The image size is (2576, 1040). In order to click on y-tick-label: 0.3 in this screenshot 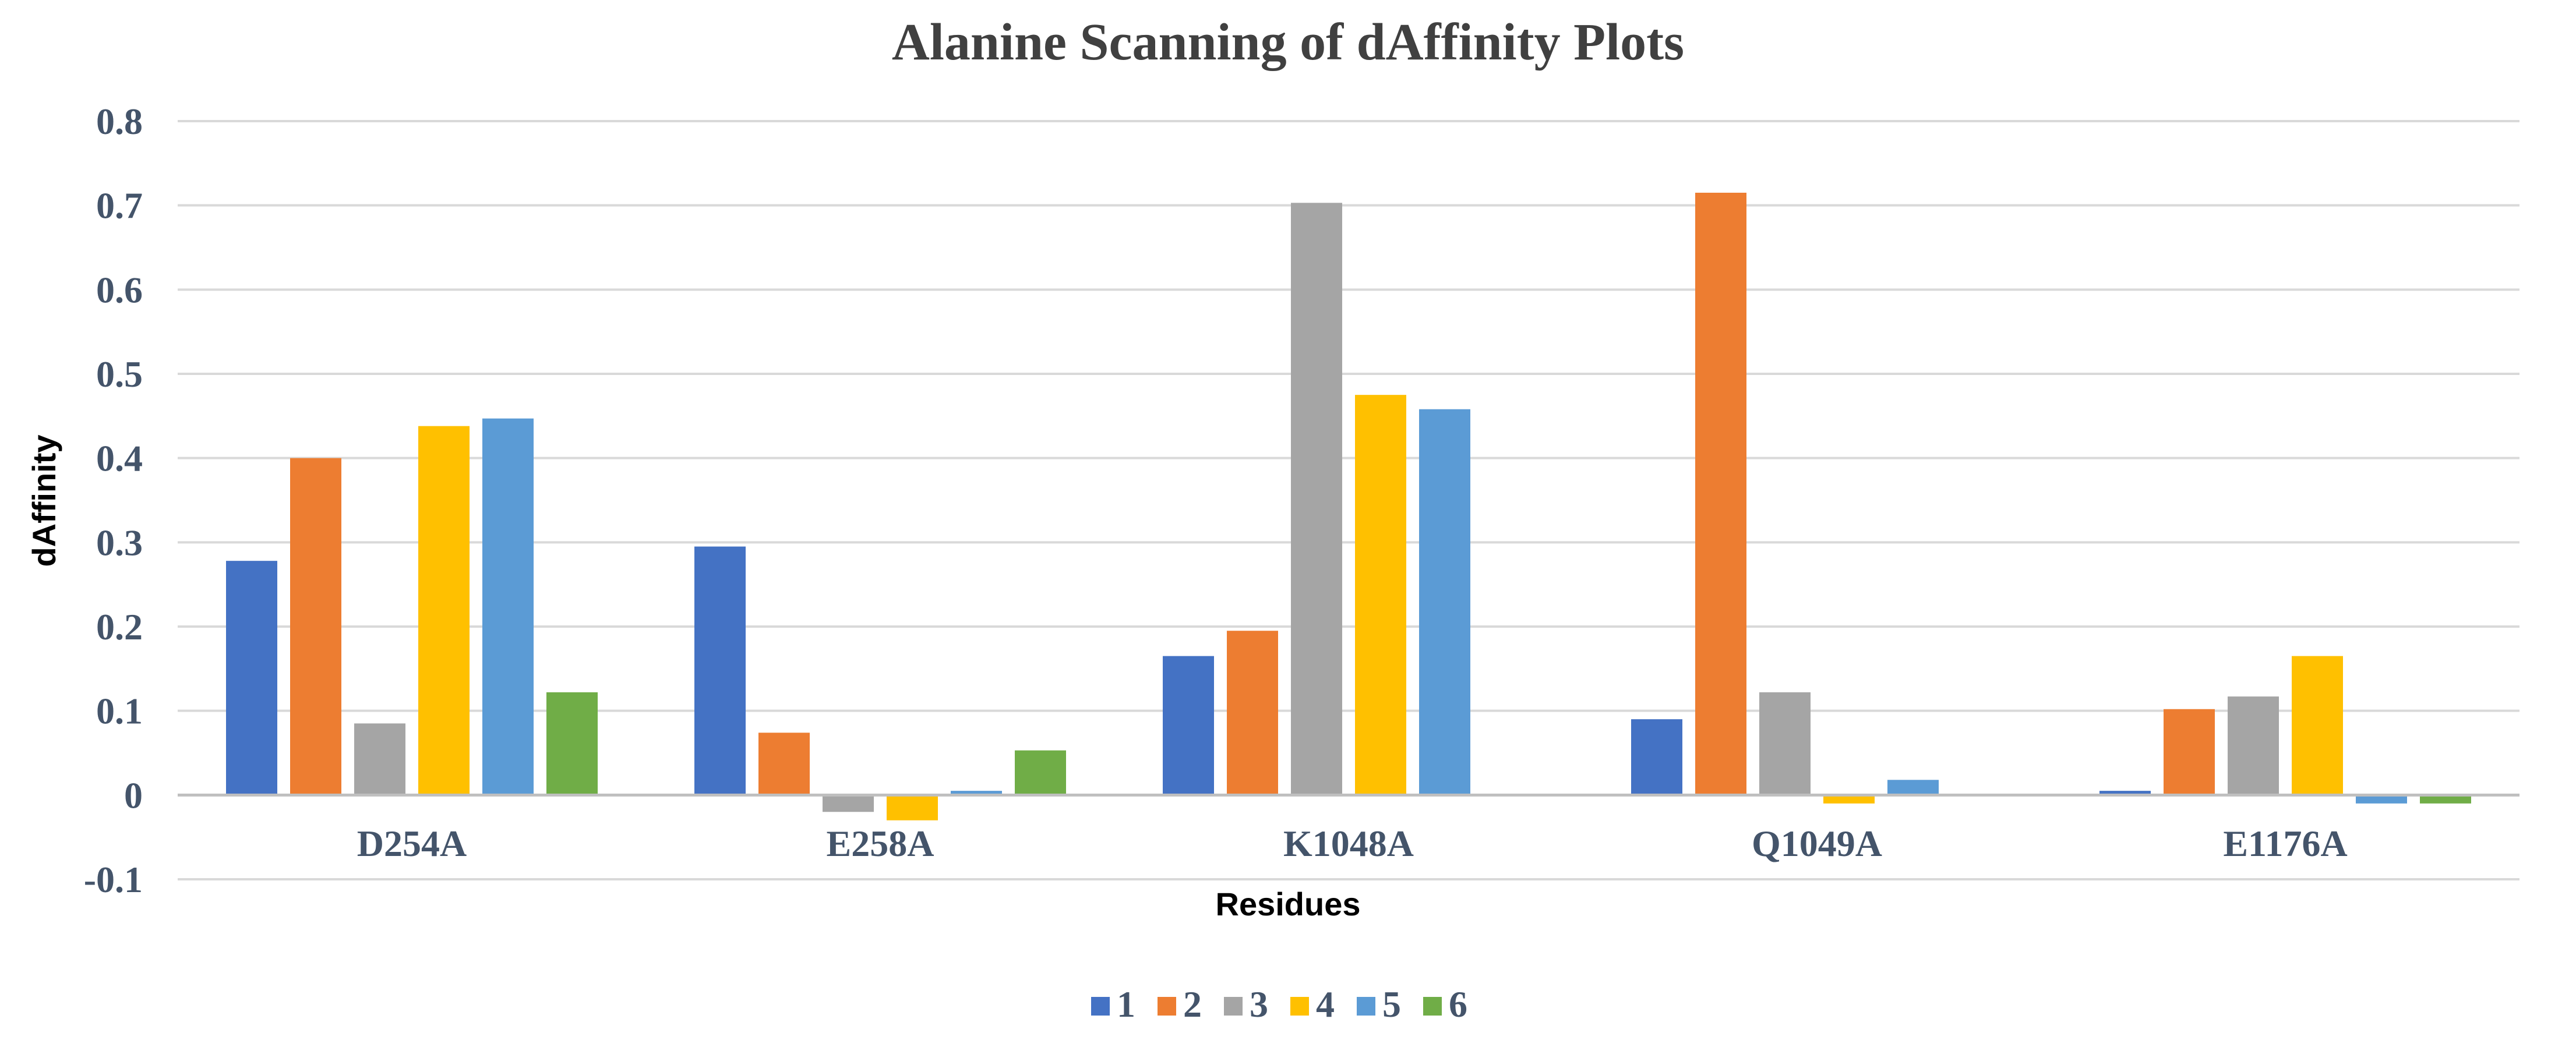, I will do `click(119, 542)`.